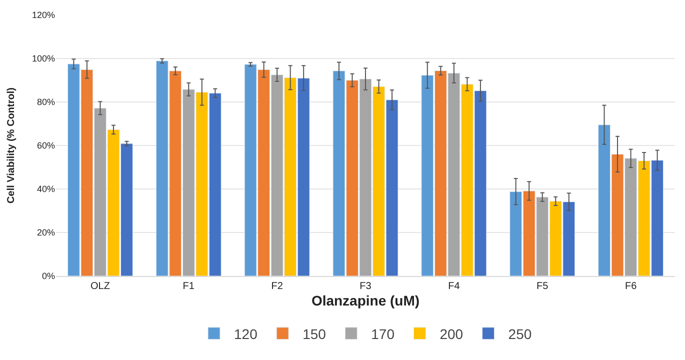 The width and height of the screenshot is (685, 360). Describe the element at coordinates (383, 334) in the screenshot. I see `legend-label: 170` at that location.